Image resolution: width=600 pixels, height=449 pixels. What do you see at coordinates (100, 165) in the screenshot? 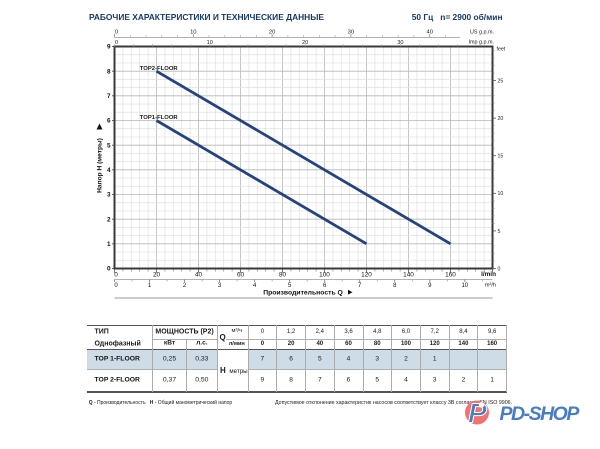
I see `svg-text: Напор H (метры)` at bounding box center [100, 165].